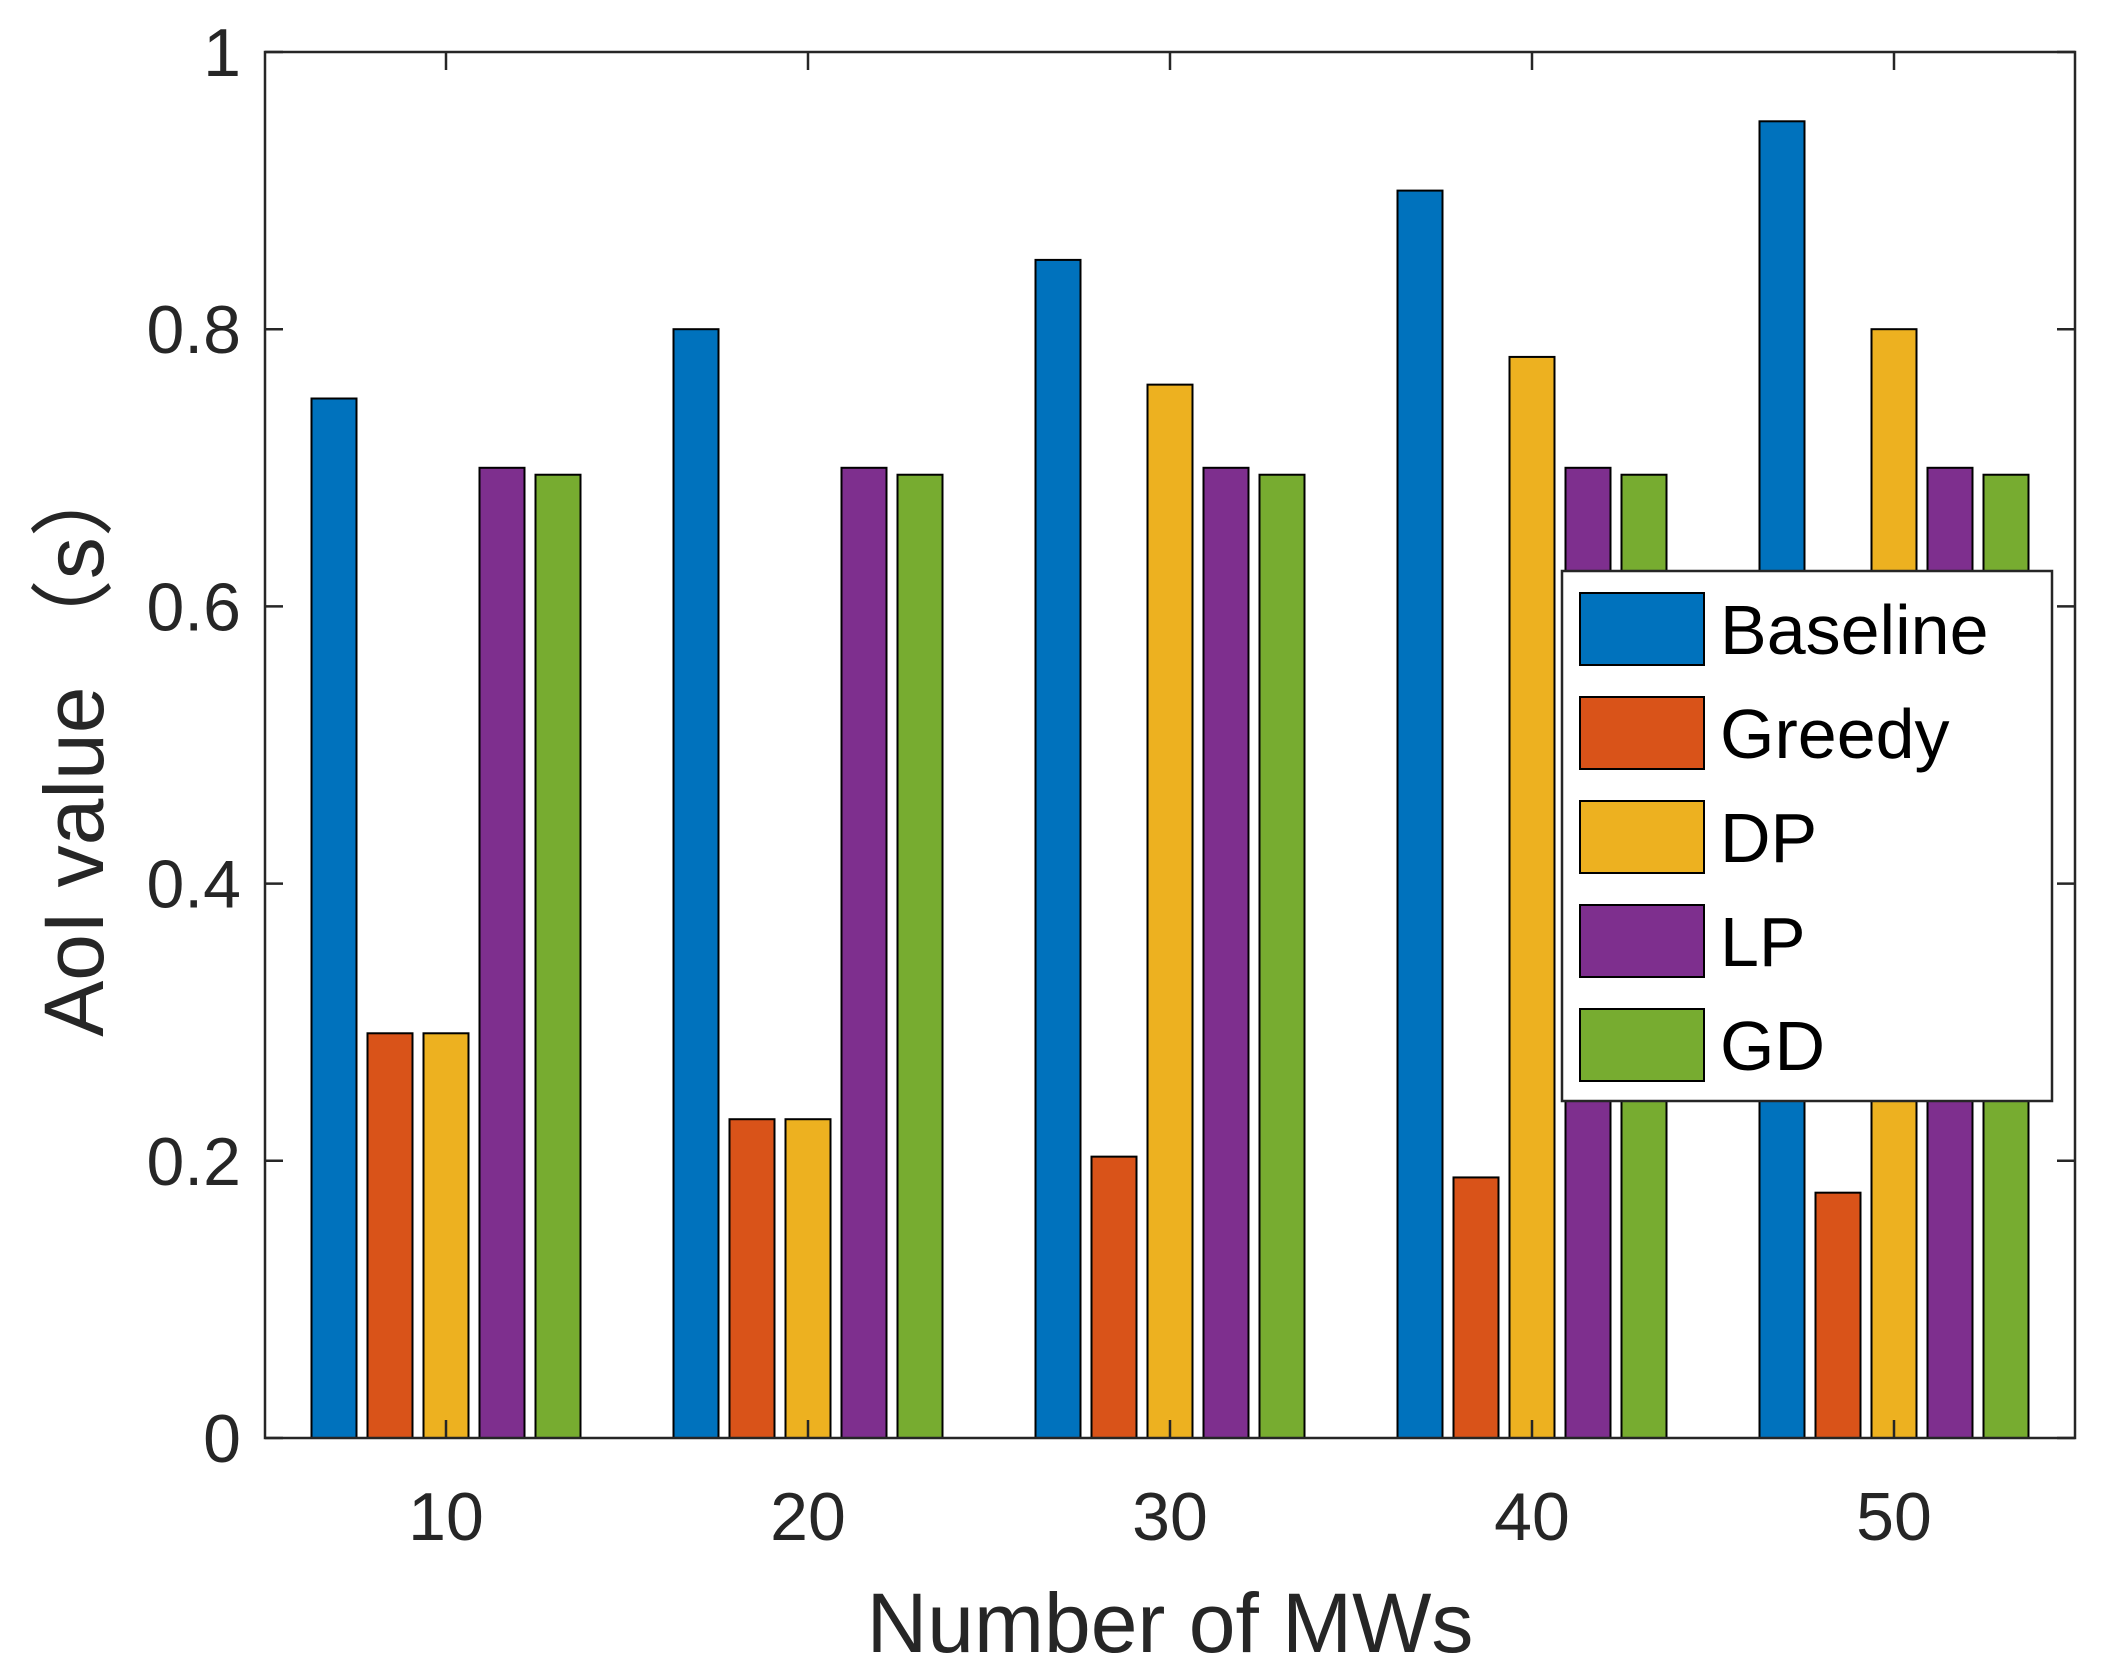  What do you see at coordinates (1854, 630) in the screenshot?
I see `legend-label-baseline: Baseline` at bounding box center [1854, 630].